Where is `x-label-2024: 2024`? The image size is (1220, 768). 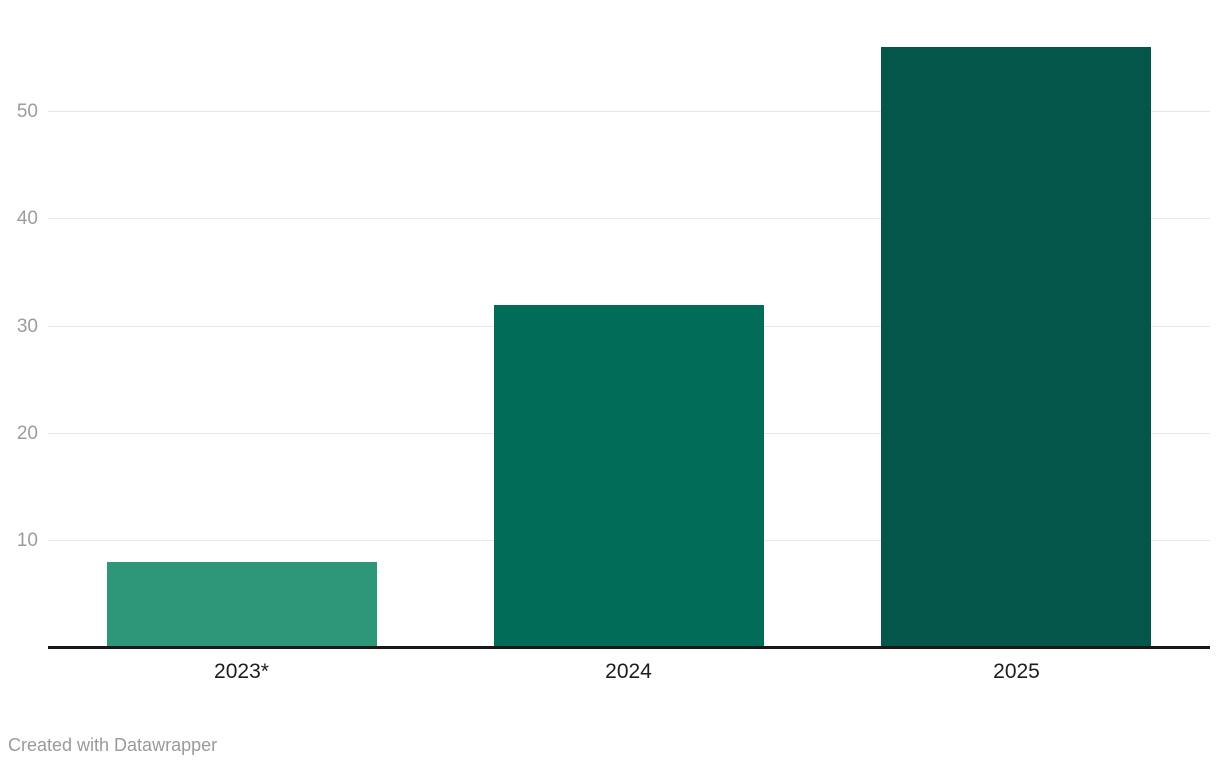
x-label-2024: 2024 is located at coordinates (628, 671).